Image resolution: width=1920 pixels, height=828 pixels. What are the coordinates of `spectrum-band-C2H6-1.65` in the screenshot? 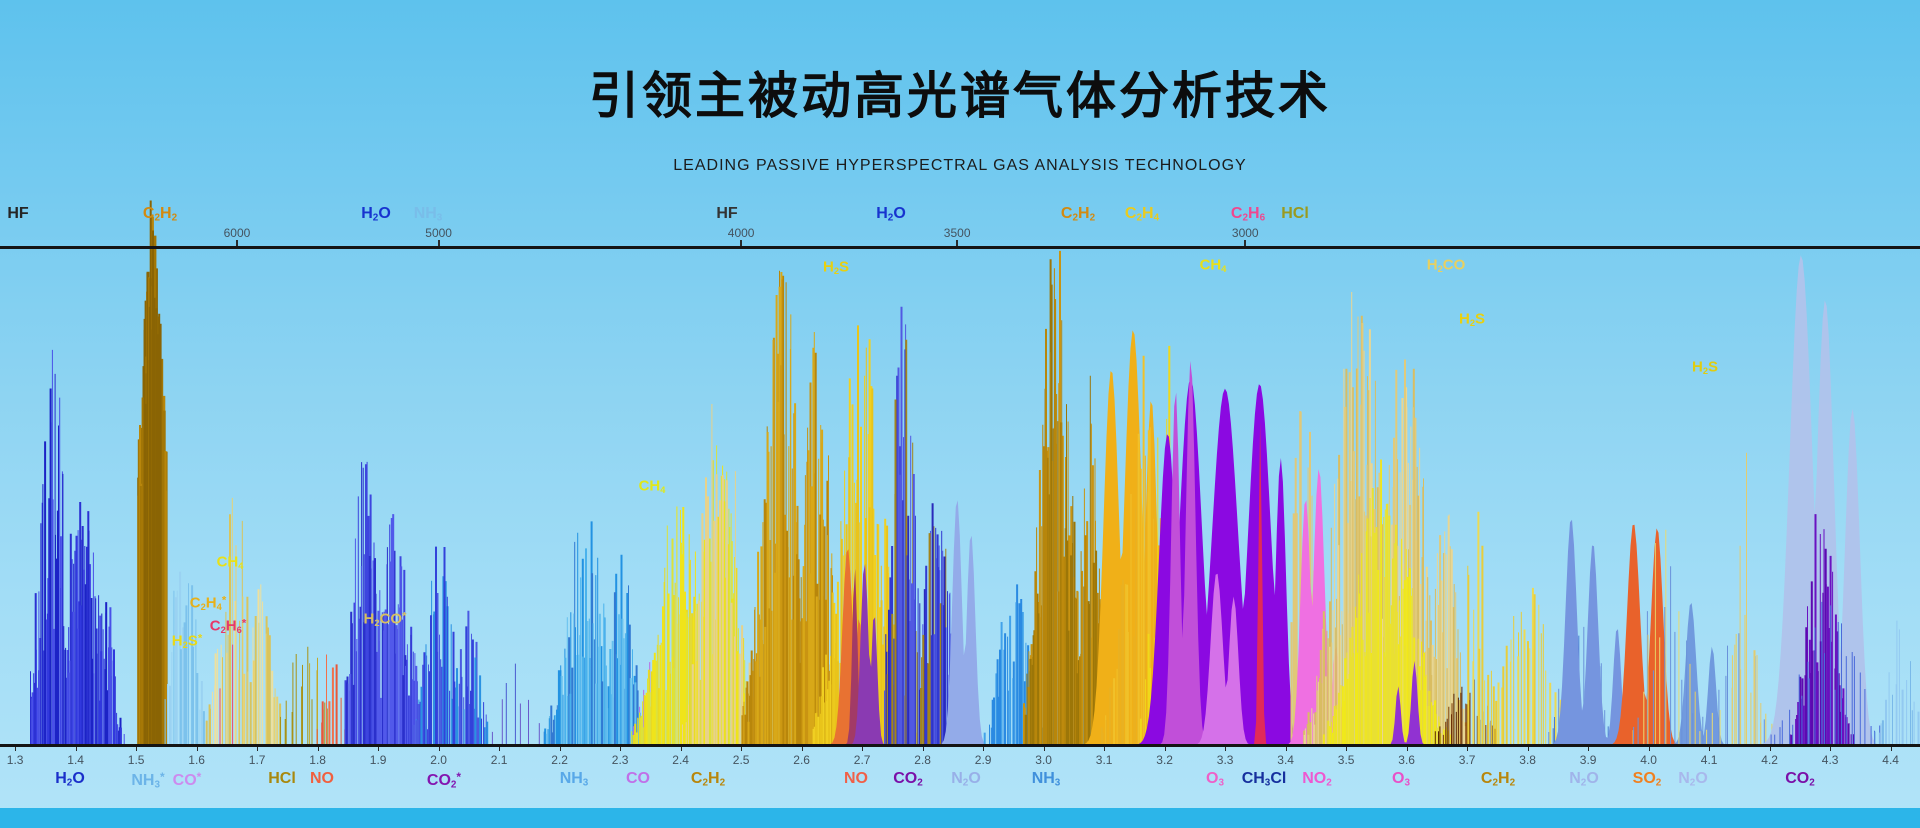 It's located at (226, 694).